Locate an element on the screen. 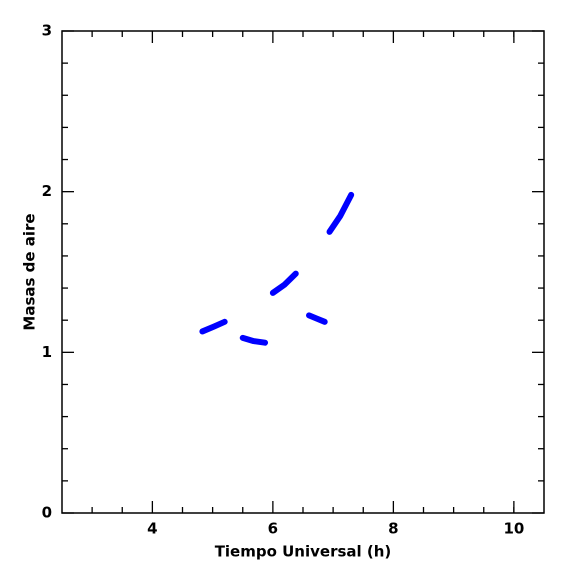 The image size is (574, 578). x-tick-label: 6 is located at coordinates (273, 529).